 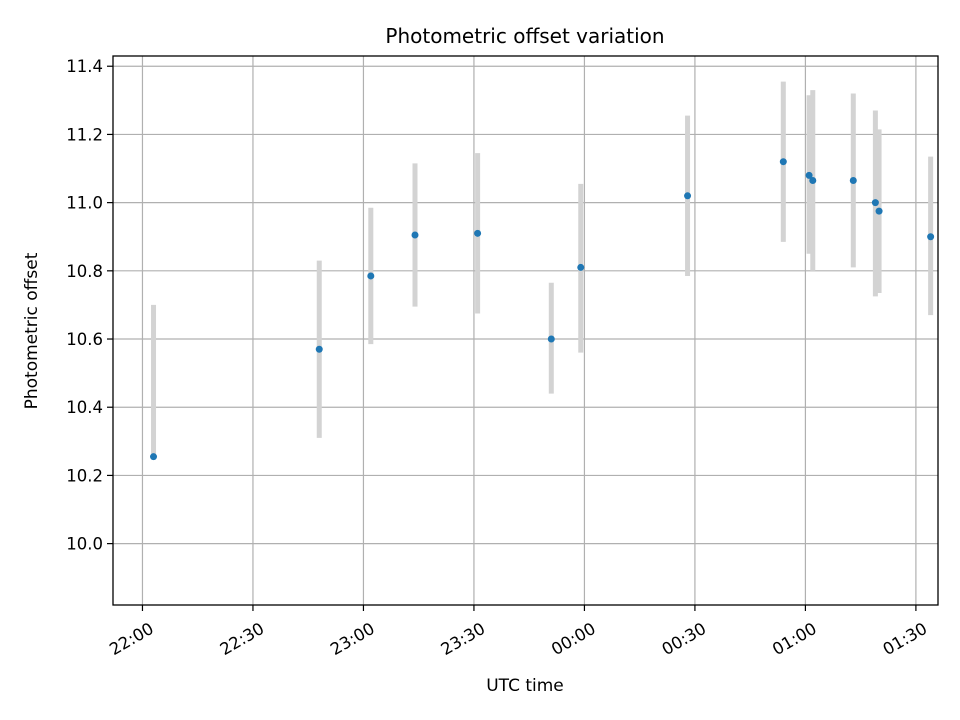 I want to click on y-axis: 10.0 10.2 10.4 10.6 10.8 11.0 11.2 11.4, so click(x=89, y=305).